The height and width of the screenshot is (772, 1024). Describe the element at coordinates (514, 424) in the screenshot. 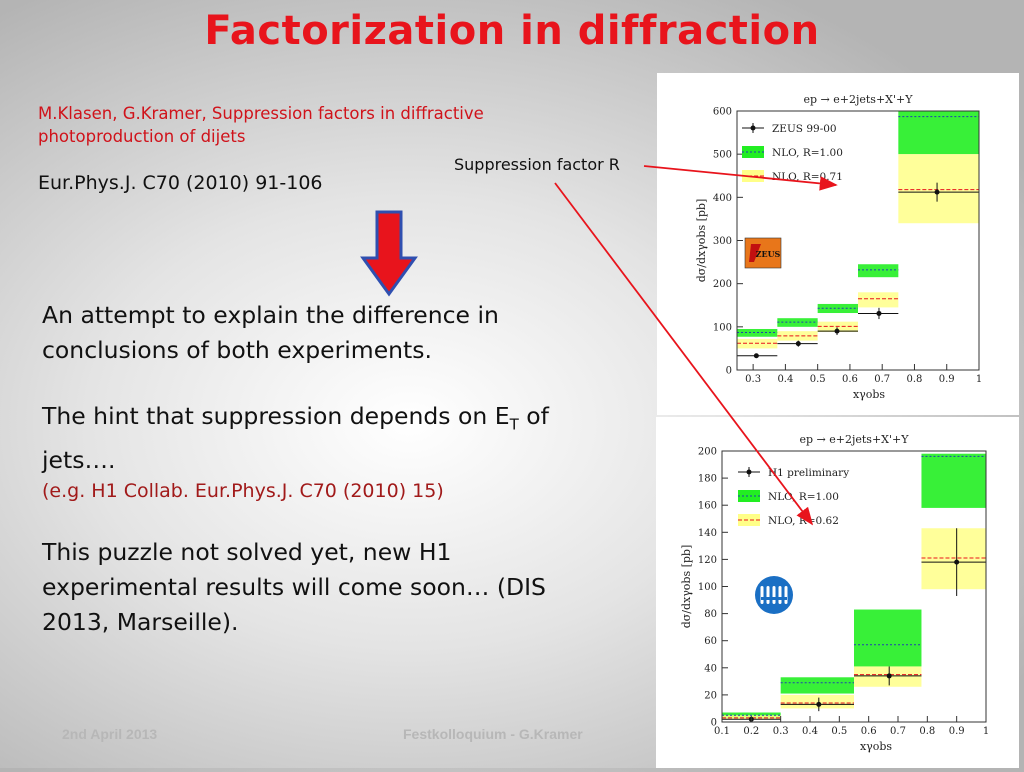

I see `paragraph-2-subscript: T` at that location.